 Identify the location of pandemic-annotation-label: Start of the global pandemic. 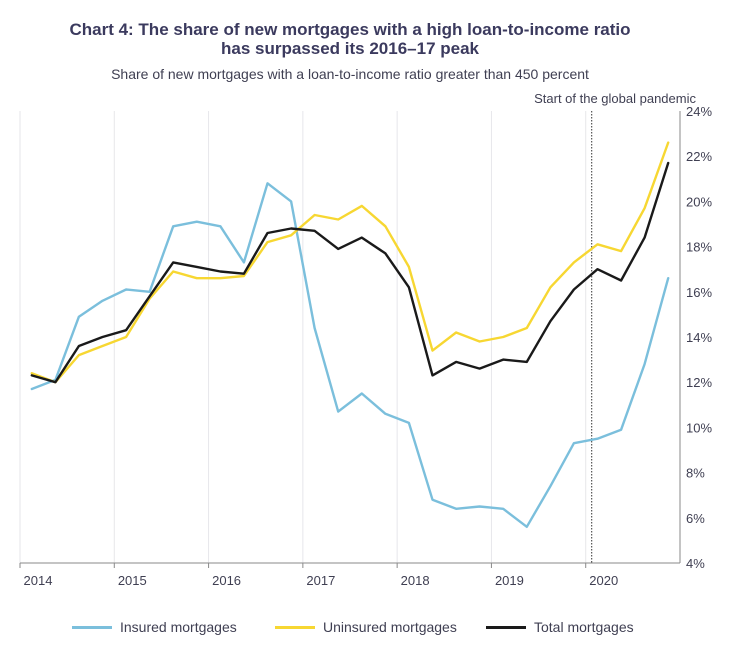
(615, 98).